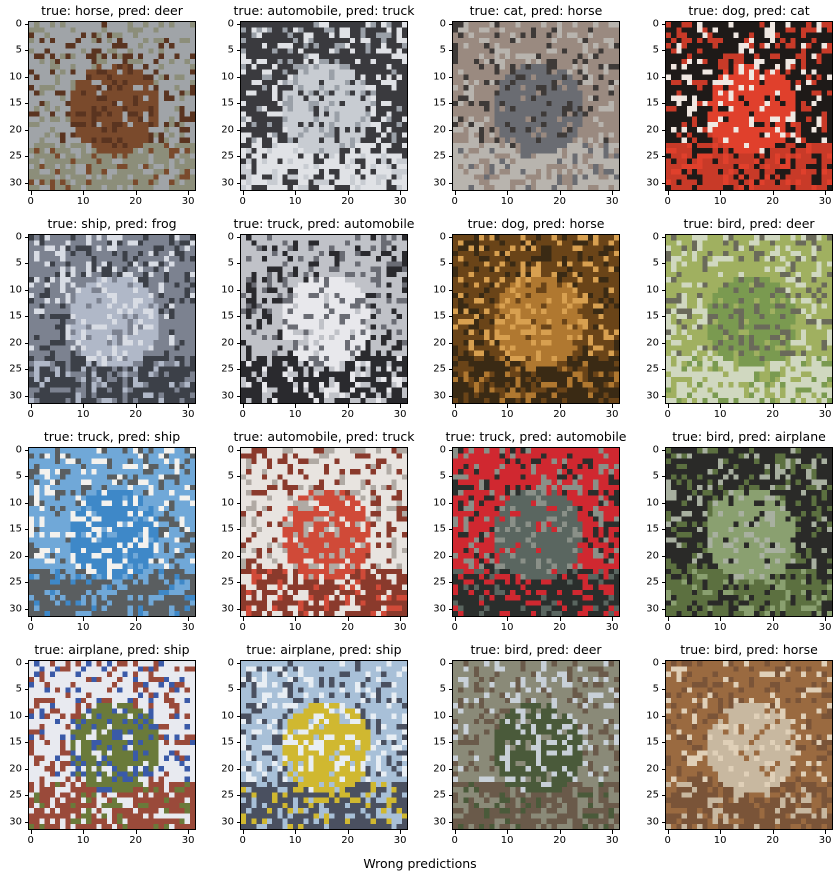  Describe the element at coordinates (439, 130) in the screenshot. I see `y-tick-label: 20` at that location.